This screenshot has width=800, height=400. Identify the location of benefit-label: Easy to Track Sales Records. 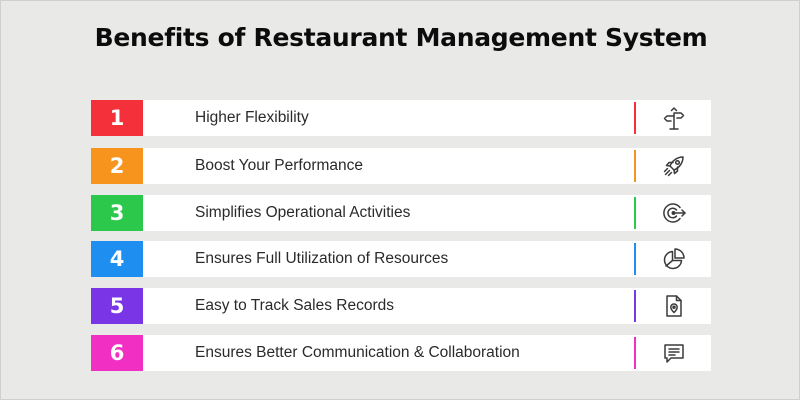
(294, 305).